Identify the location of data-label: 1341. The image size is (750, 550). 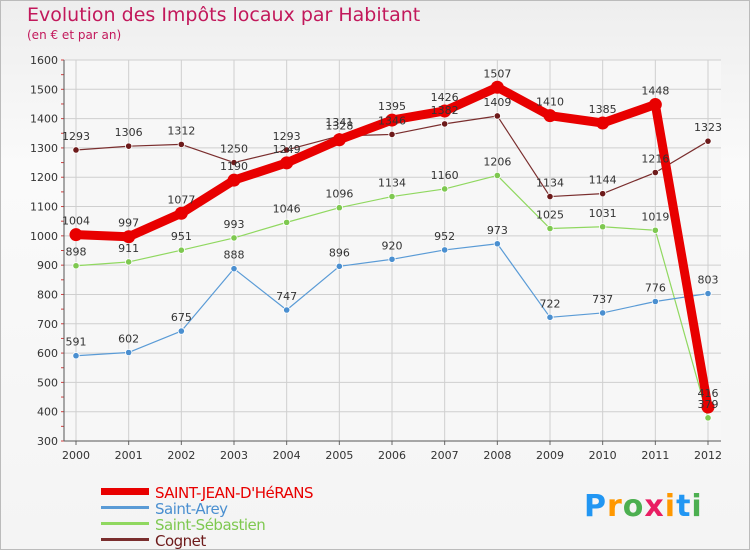
(339, 122).